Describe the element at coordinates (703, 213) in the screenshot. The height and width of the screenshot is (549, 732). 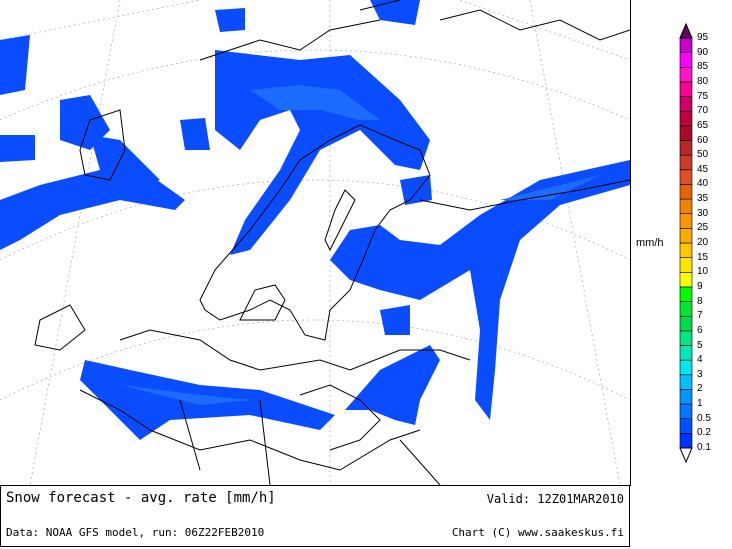
I see `legend-label: 30` at that location.